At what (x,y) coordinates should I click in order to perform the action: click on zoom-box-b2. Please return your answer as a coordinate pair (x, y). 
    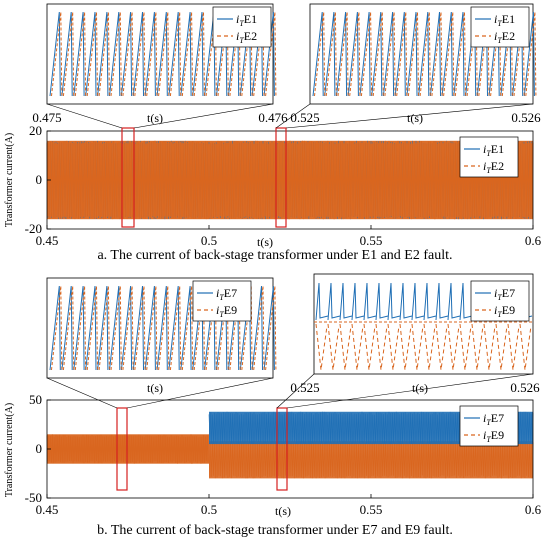
    Looking at the image, I should click on (282, 449).